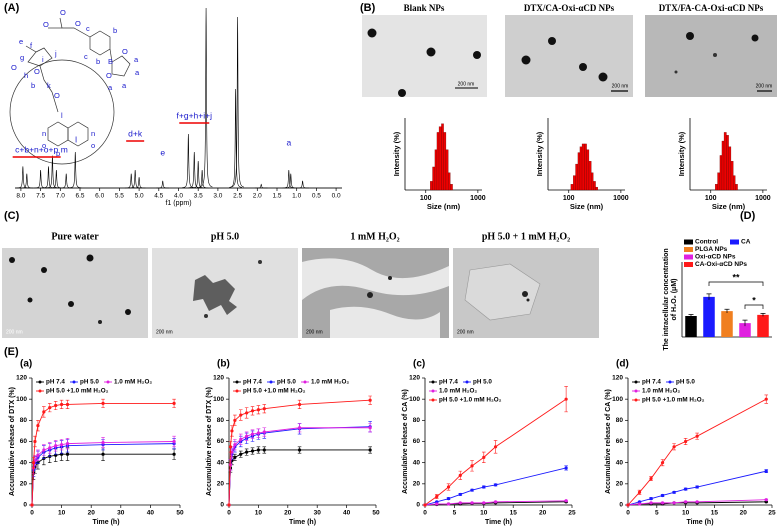 Image resolution: width=780 pixels, height=530 pixels. What do you see at coordinates (139, 196) in the screenshot?
I see `x-tick-label: 5.0` at bounding box center [139, 196].